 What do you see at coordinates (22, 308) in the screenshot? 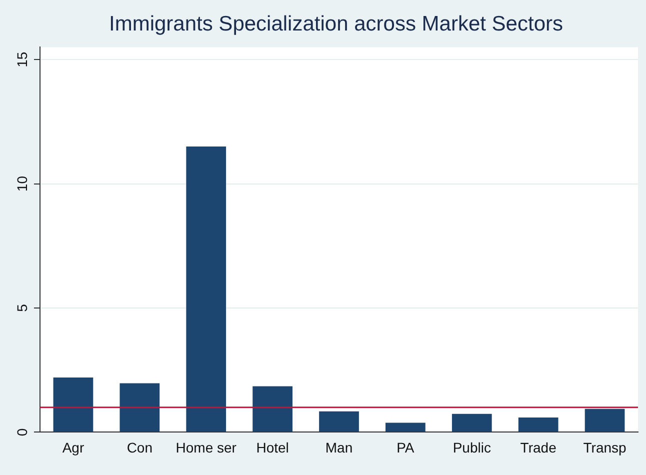
I see `y-tick-label: 5` at bounding box center [22, 308].